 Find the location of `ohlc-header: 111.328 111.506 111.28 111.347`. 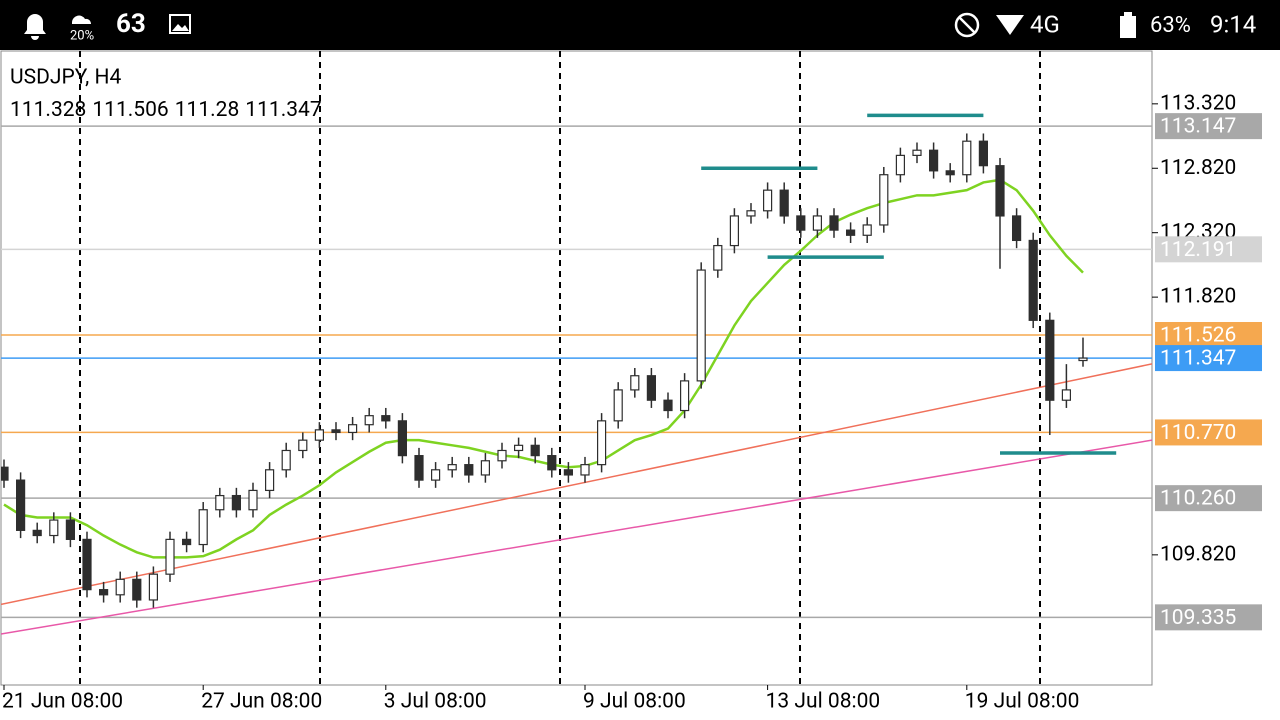

ohlc-header: 111.328 111.506 111.28 111.347 is located at coordinates (166, 110).